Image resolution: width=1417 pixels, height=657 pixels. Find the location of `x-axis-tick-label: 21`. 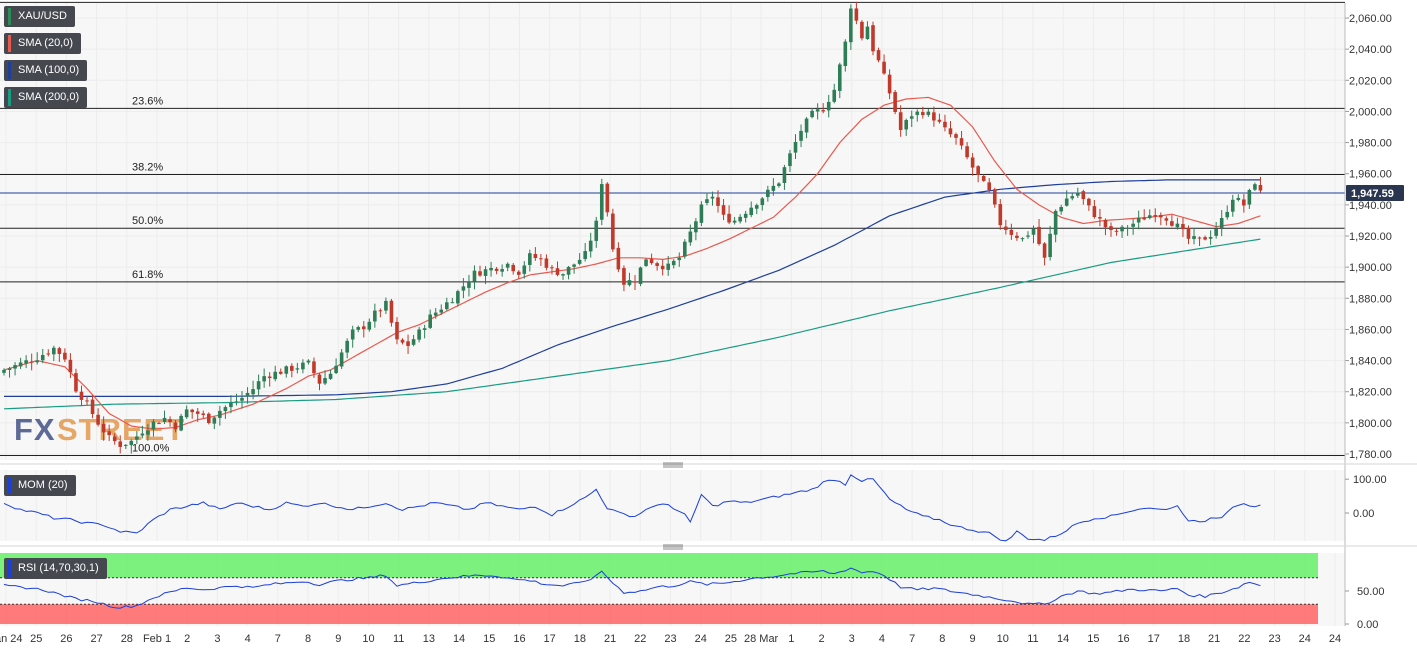

x-axis-tick-label: 21 is located at coordinates (610, 639).